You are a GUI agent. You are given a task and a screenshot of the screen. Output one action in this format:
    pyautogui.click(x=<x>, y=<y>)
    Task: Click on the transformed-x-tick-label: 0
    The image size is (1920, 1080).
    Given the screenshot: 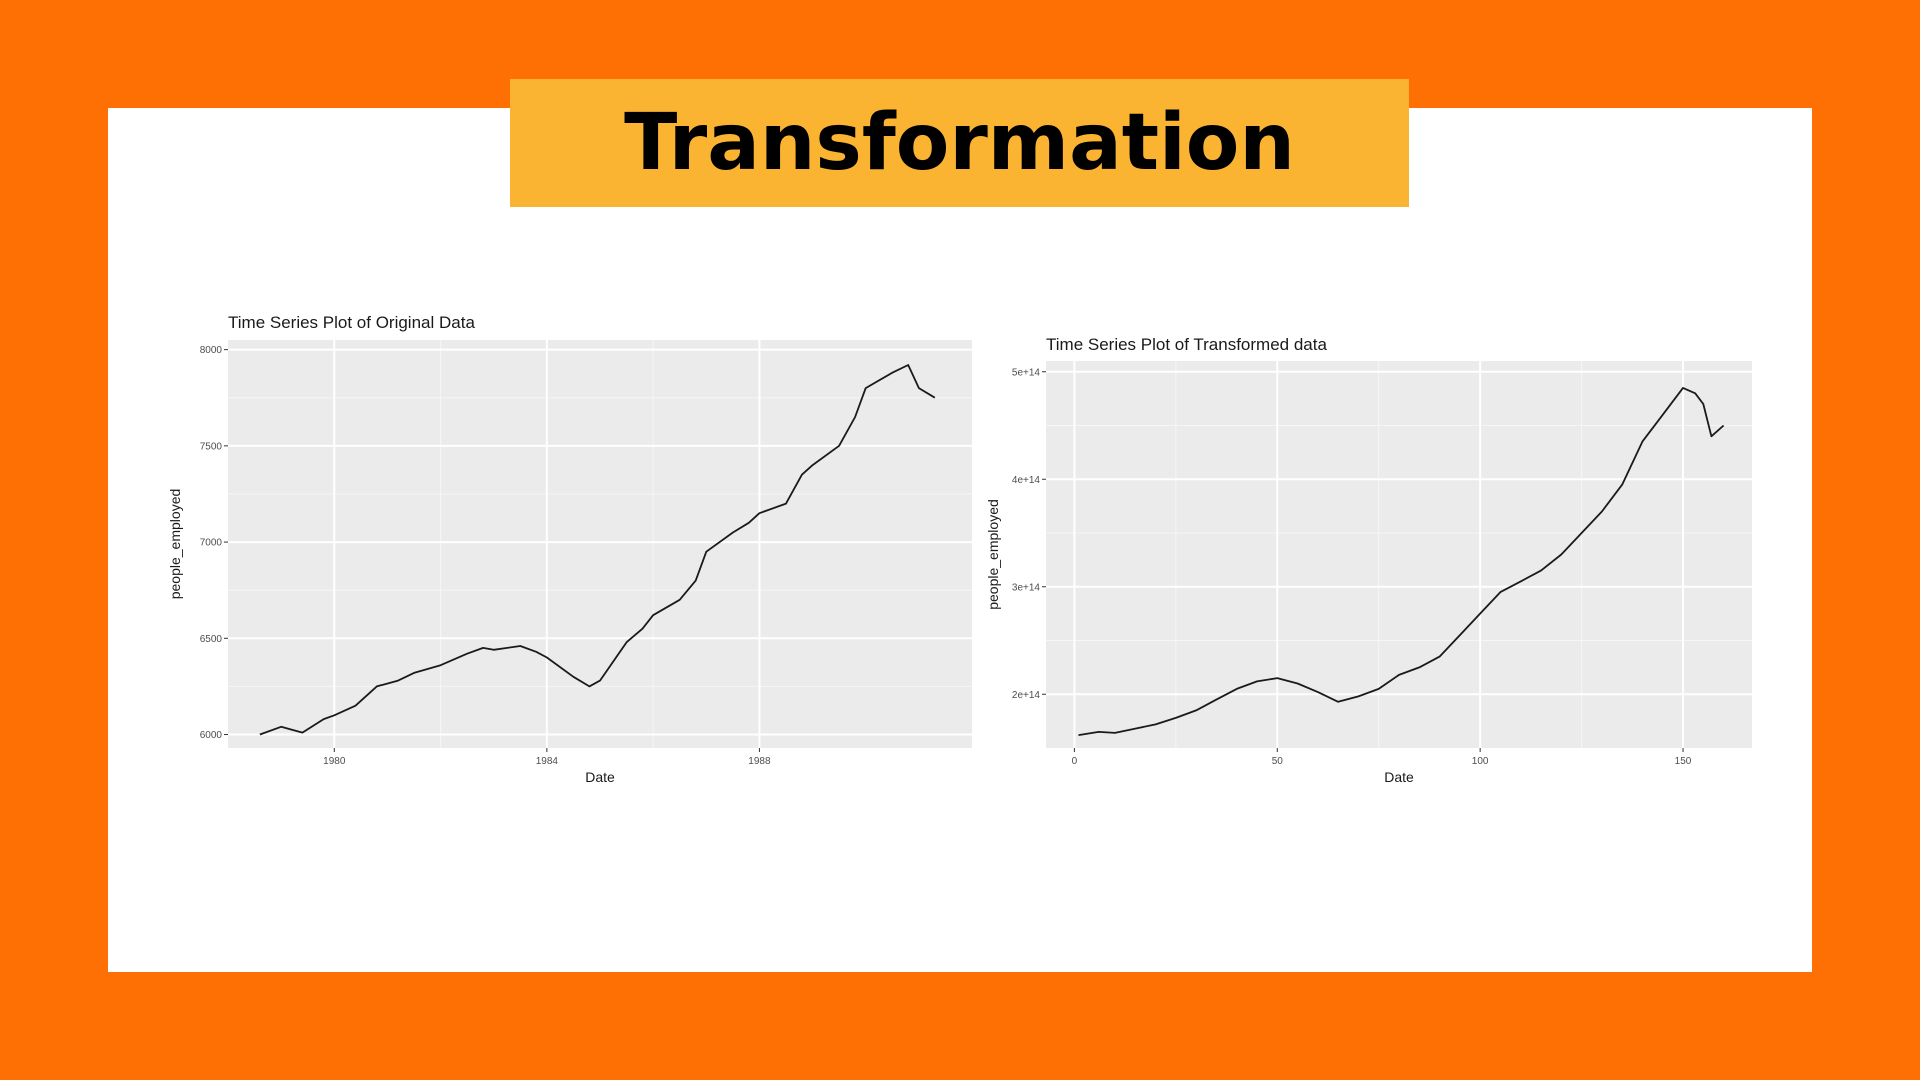 What is the action you would take?
    pyautogui.click(x=1075, y=761)
    